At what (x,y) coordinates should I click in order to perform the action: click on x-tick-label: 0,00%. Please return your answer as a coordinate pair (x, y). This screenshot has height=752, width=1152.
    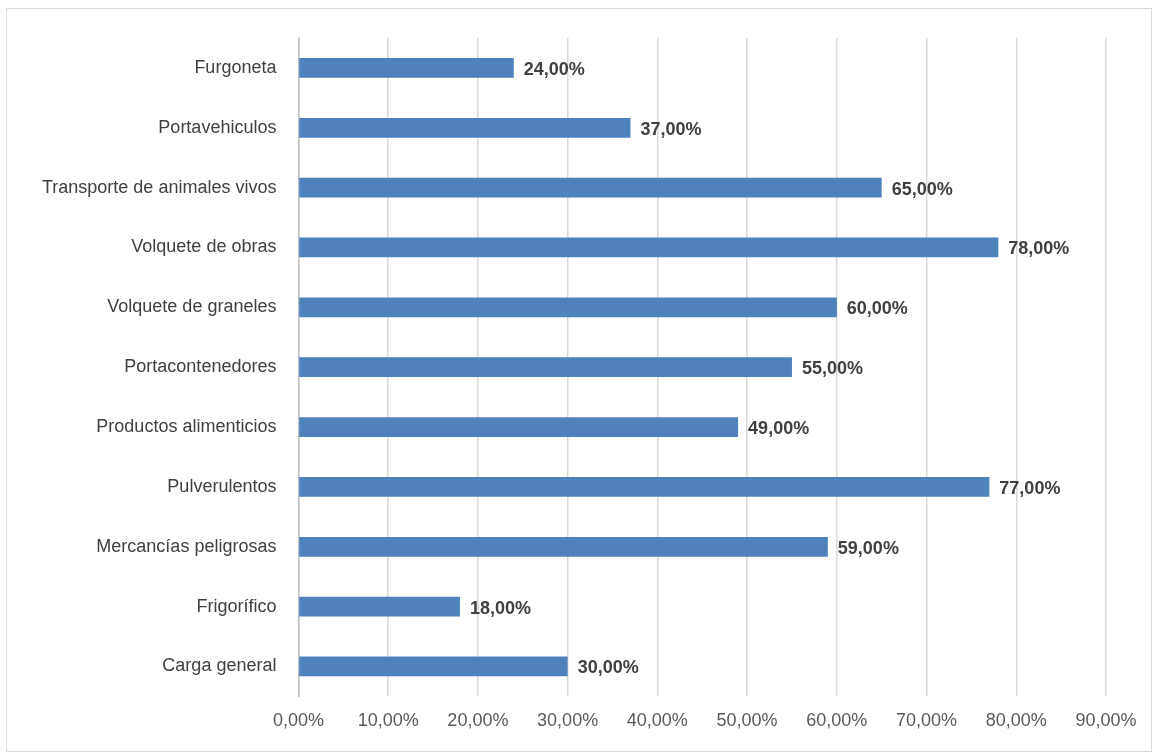
    Looking at the image, I should click on (298, 720).